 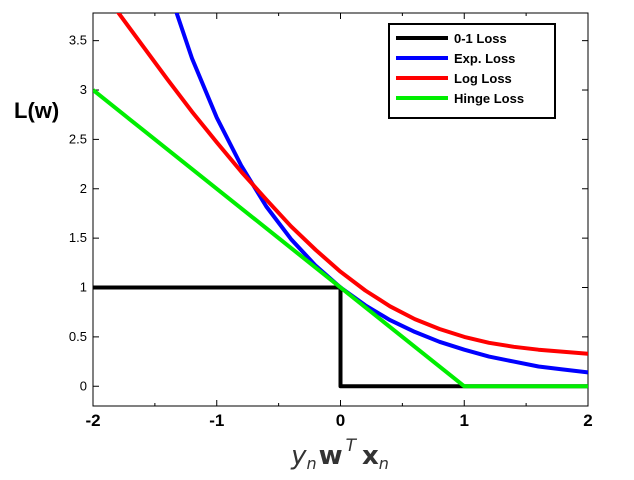 What do you see at coordinates (92, 420) in the screenshot?
I see `x-tick-label: -2` at bounding box center [92, 420].